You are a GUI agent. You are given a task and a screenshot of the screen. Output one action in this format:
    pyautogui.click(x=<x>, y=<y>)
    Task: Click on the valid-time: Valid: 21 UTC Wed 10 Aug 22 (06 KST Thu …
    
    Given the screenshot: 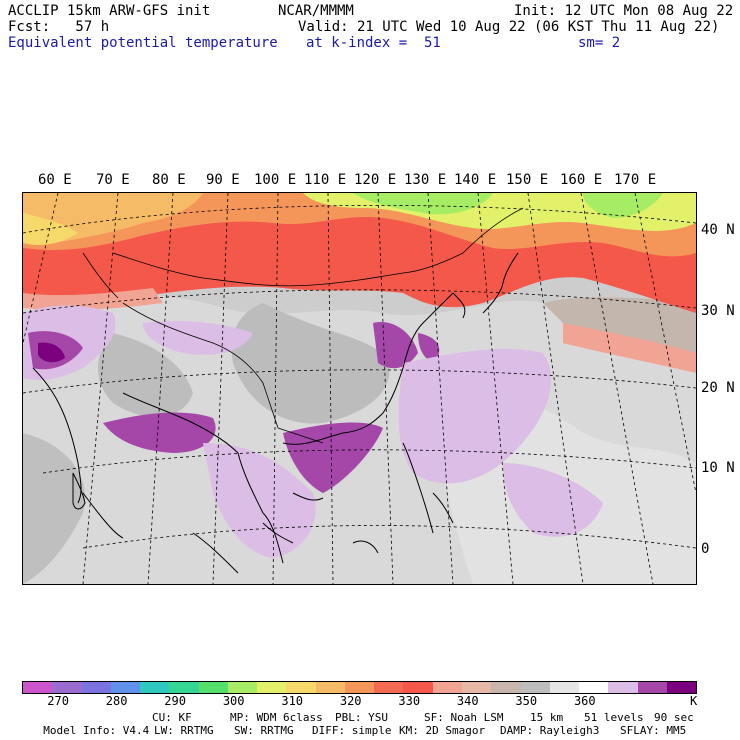 What is the action you would take?
    pyautogui.click(x=509, y=27)
    